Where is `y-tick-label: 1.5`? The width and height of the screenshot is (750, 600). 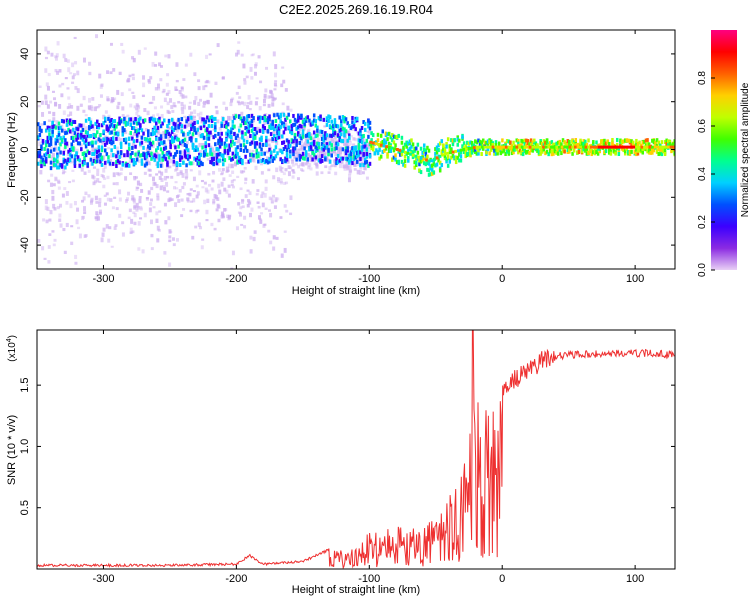
y-tick-label: 1.5 is located at coordinates (25, 385).